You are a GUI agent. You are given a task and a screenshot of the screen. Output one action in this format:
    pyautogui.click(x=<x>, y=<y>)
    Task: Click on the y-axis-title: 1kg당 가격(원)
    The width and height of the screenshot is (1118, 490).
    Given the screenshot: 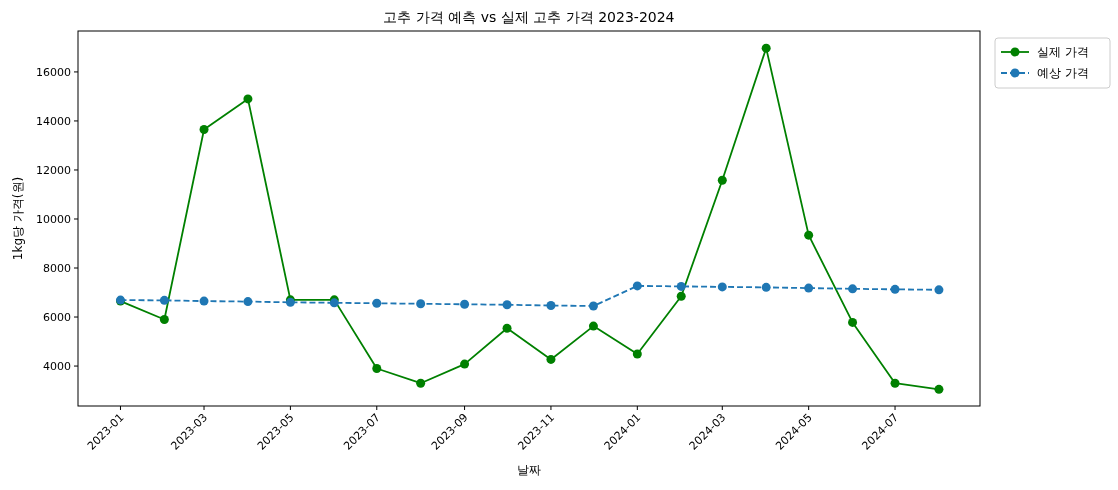 What is the action you would take?
    pyautogui.click(x=18, y=218)
    